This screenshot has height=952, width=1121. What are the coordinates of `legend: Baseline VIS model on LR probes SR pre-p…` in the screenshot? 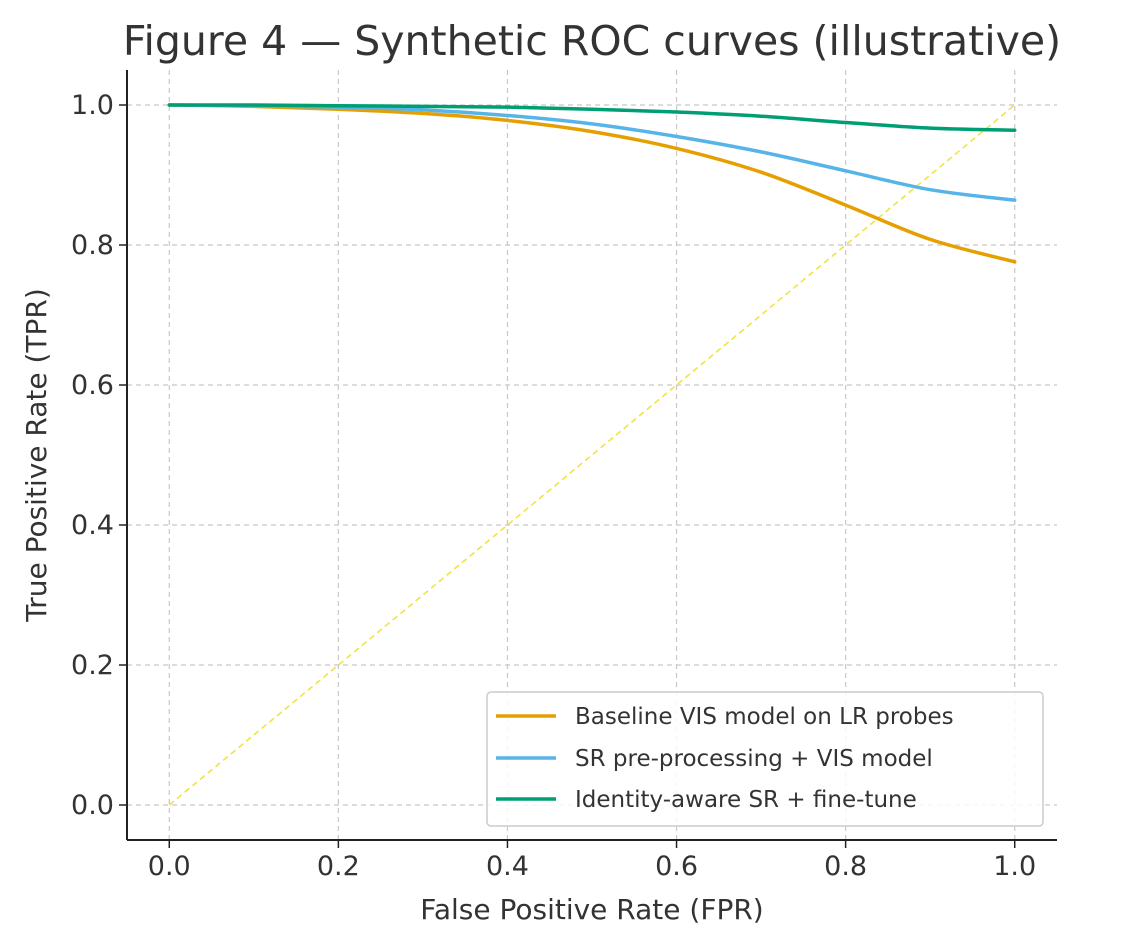 It's located at (765, 759).